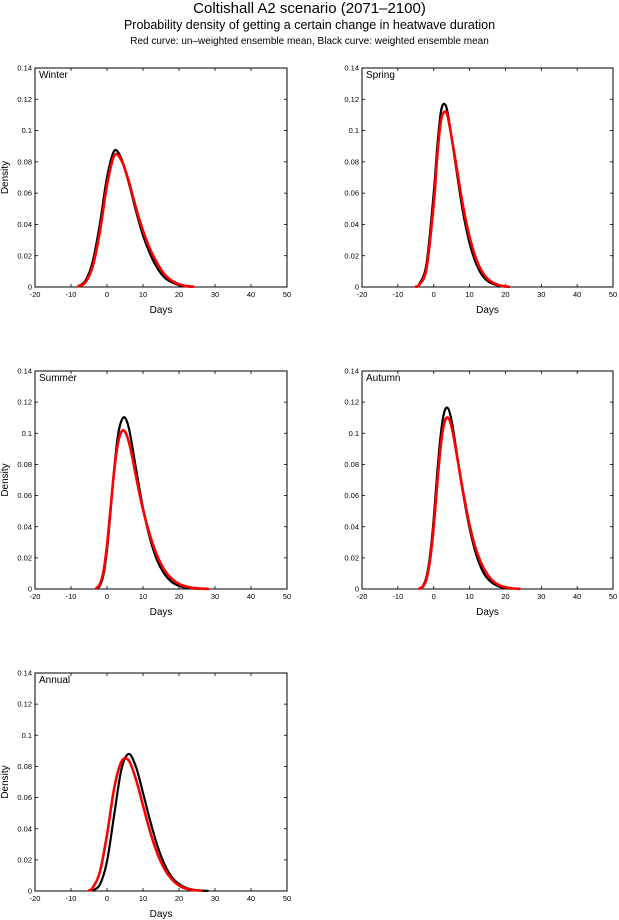 Image resolution: width=619 pixels, height=920 pixels. What do you see at coordinates (58, 378) in the screenshot?
I see `panel-label: Summer` at bounding box center [58, 378].